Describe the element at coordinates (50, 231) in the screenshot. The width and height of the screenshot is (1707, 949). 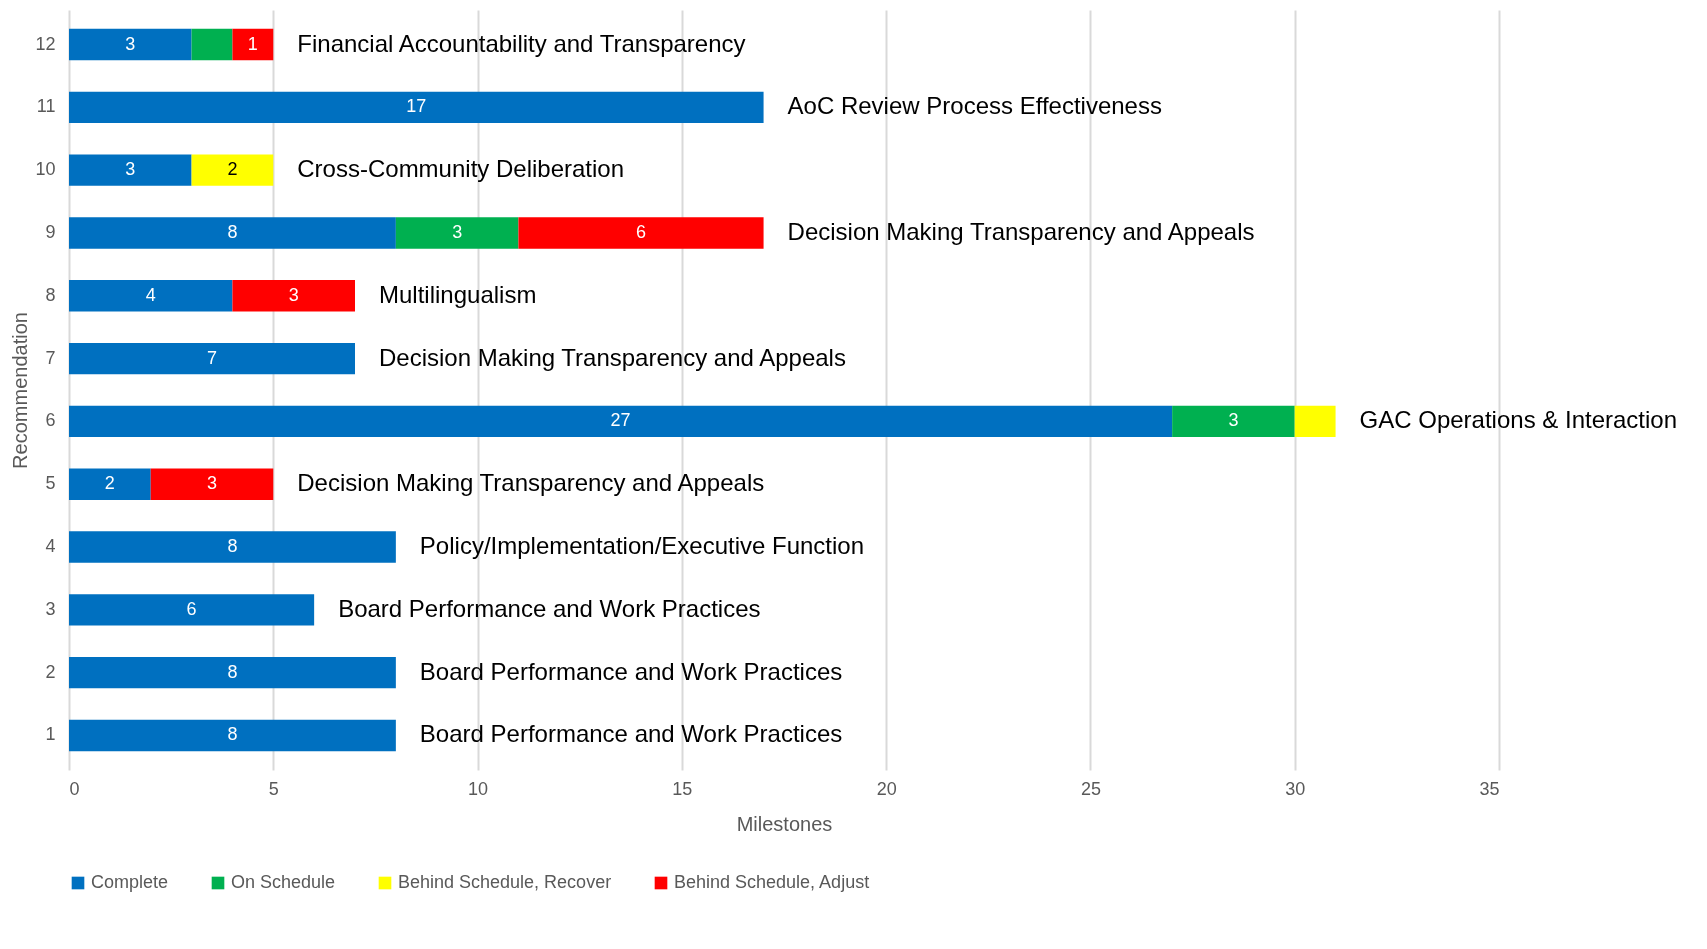
I see `y-tick-label: 9` at that location.